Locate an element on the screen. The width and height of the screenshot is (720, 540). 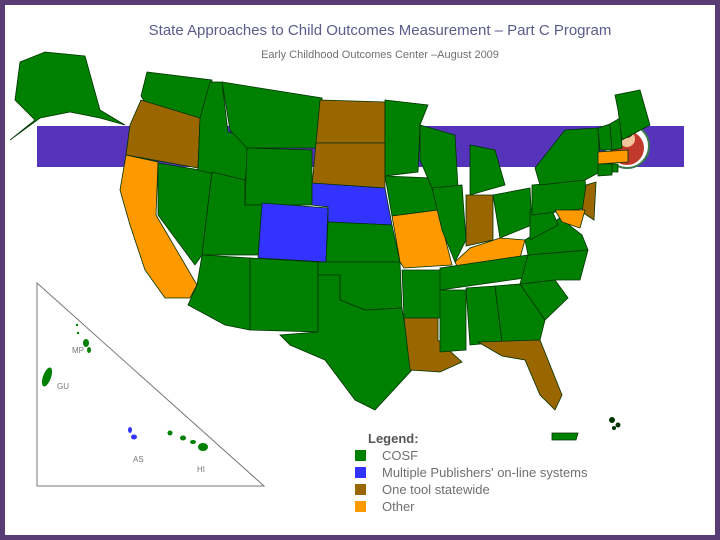
state-MD is located at coordinates (570, 219).